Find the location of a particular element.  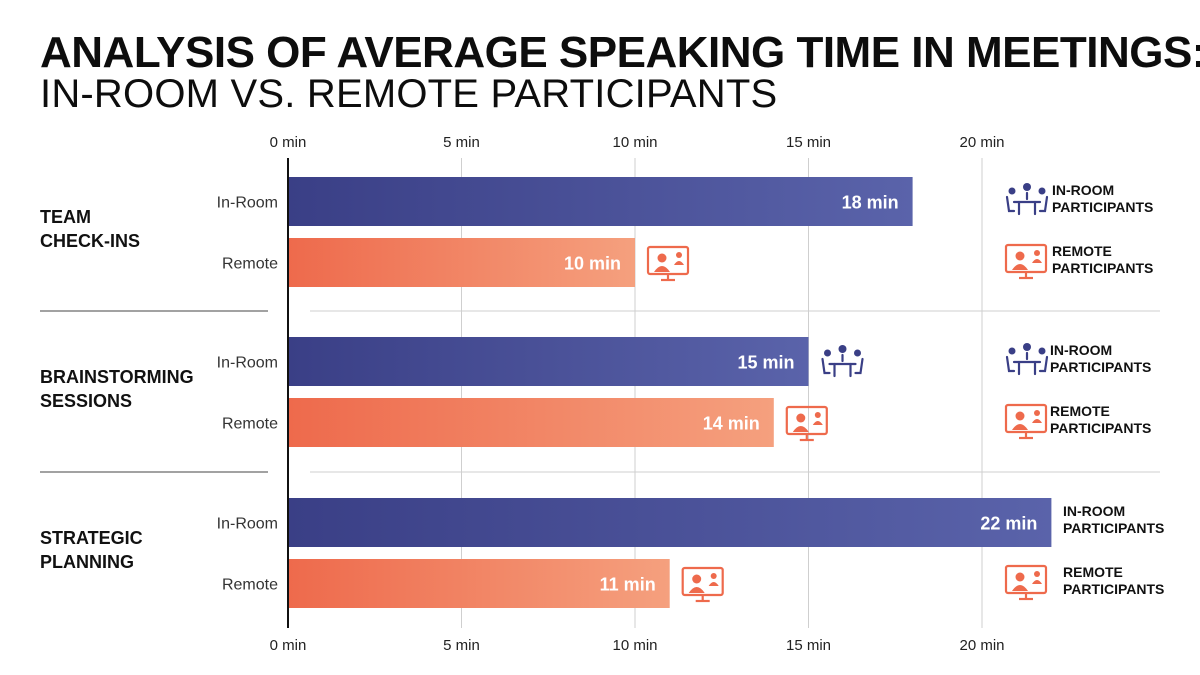

x-tick-label-top: 10 min is located at coordinates (634, 142).